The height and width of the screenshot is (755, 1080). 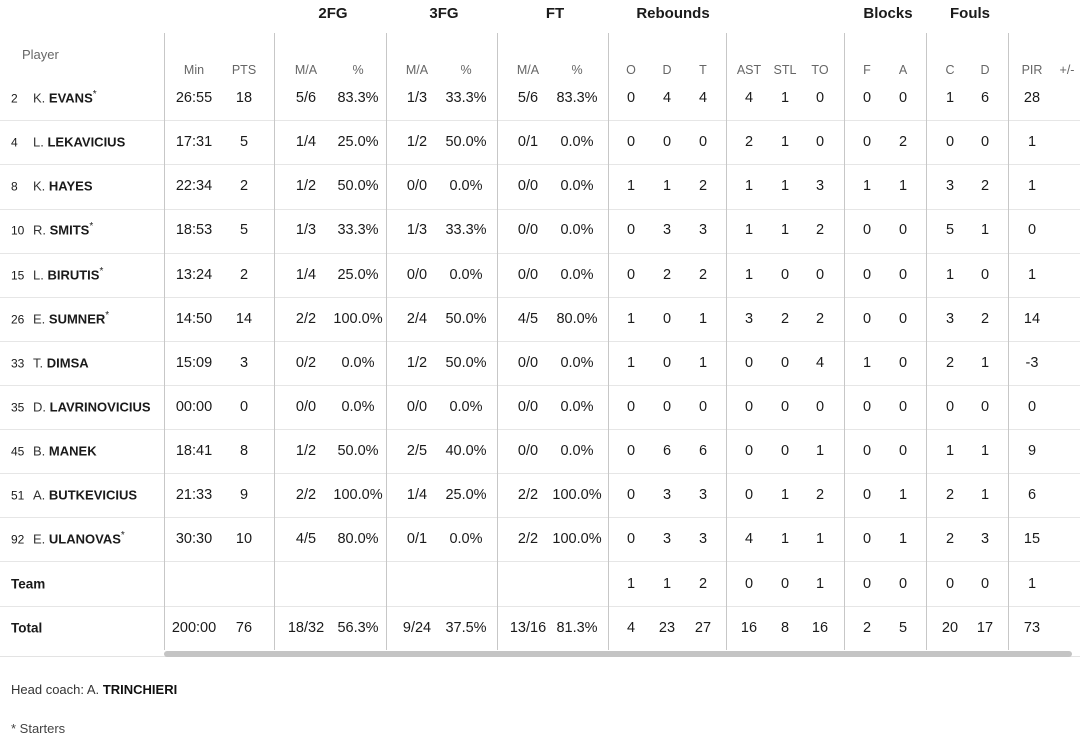 What do you see at coordinates (27, 628) in the screenshot?
I see `total-row-label: Total` at bounding box center [27, 628].